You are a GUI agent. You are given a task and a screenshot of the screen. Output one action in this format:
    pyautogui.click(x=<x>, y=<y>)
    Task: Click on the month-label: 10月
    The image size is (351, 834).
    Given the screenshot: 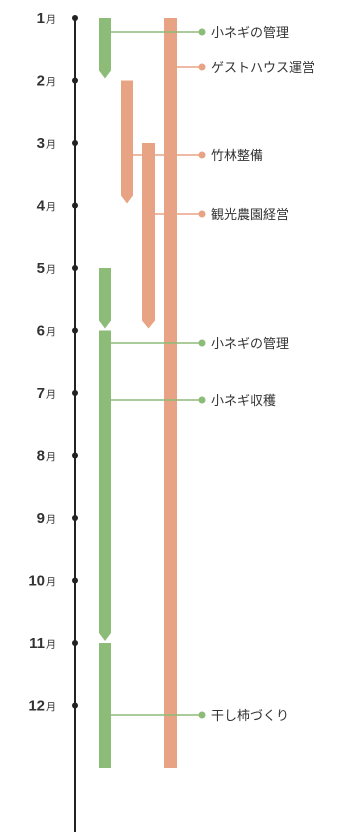 What is the action you would take?
    pyautogui.click(x=42, y=581)
    